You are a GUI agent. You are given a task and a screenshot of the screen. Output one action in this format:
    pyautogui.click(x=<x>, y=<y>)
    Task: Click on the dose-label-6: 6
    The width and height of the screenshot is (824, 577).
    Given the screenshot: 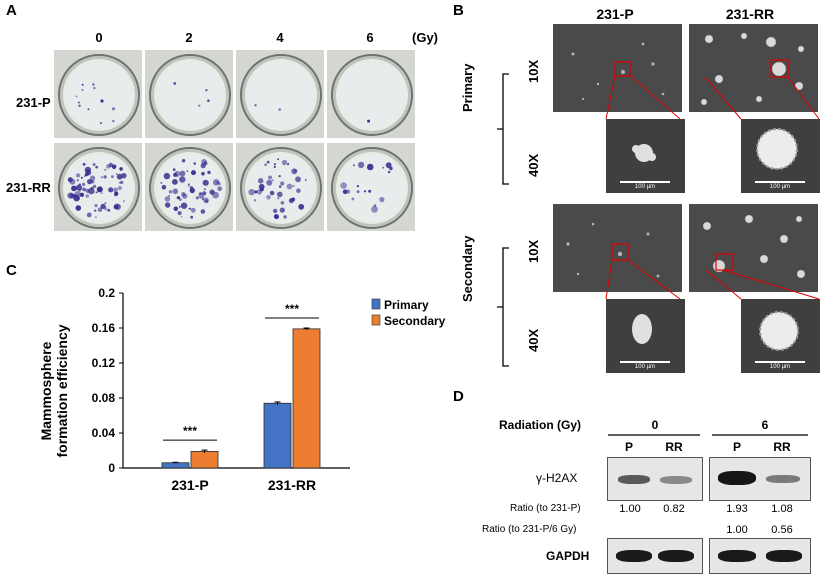 What is the action you would take?
    pyautogui.click(x=370, y=37)
    